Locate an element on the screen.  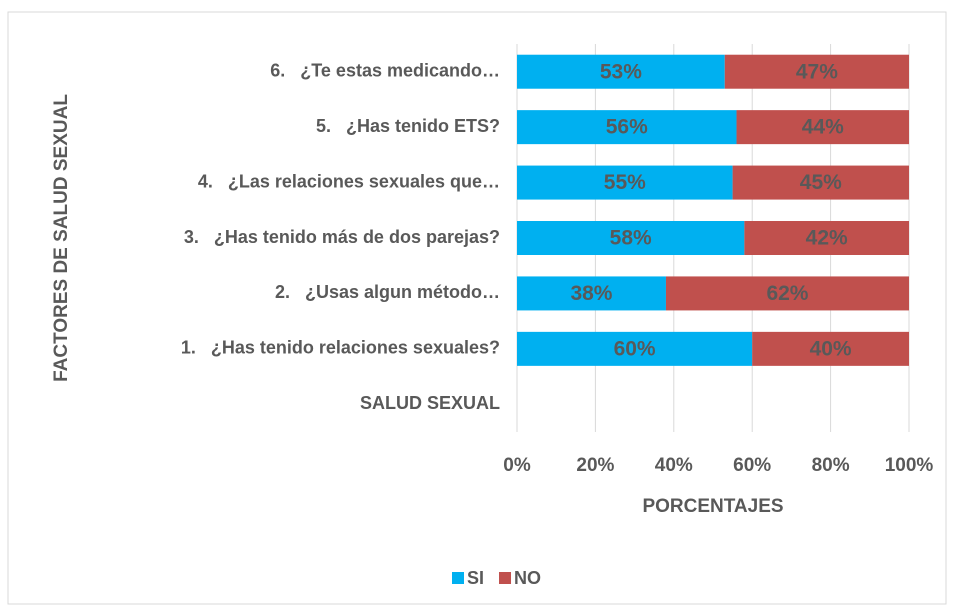
data-label: 55% is located at coordinates (625, 182).